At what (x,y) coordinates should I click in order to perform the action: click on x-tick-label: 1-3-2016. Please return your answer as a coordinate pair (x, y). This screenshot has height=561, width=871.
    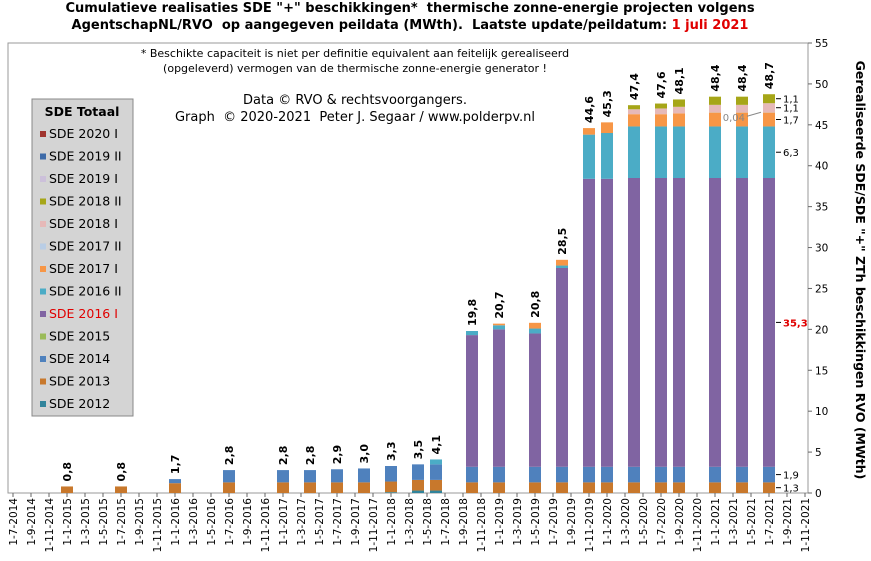
    Looking at the image, I should click on (194, 522).